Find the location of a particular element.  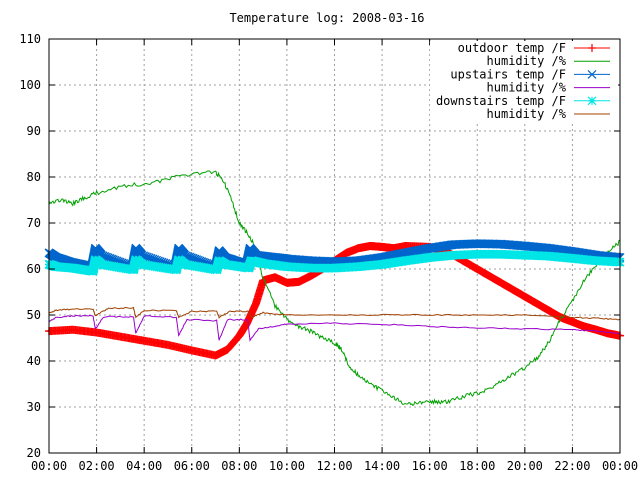

y-tick-label: 50 is located at coordinates (34, 315).